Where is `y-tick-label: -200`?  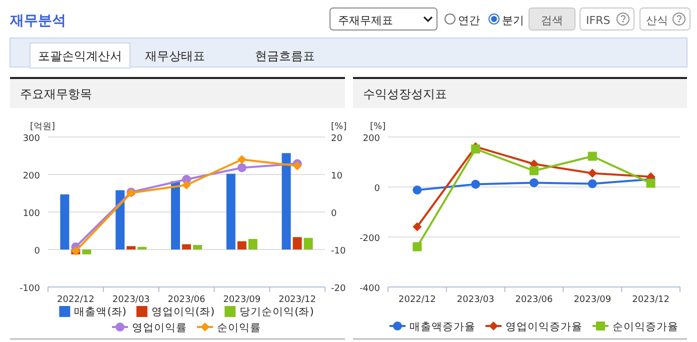
y-tick-label: -200 is located at coordinates (370, 239).